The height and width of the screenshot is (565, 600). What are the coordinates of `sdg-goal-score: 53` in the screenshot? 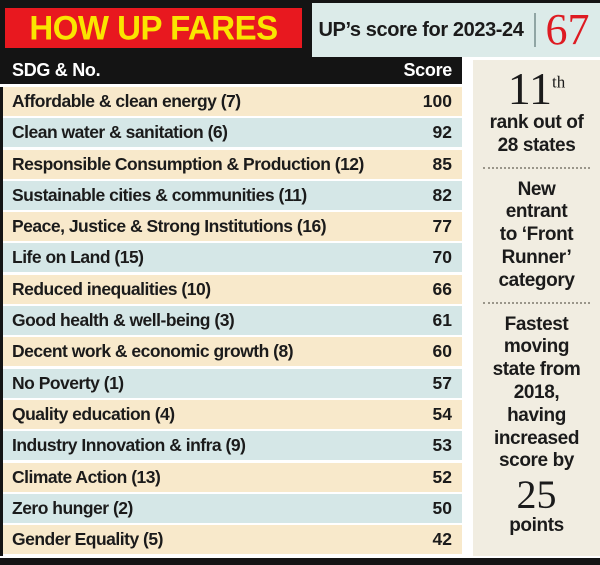 It's located at (442, 445).